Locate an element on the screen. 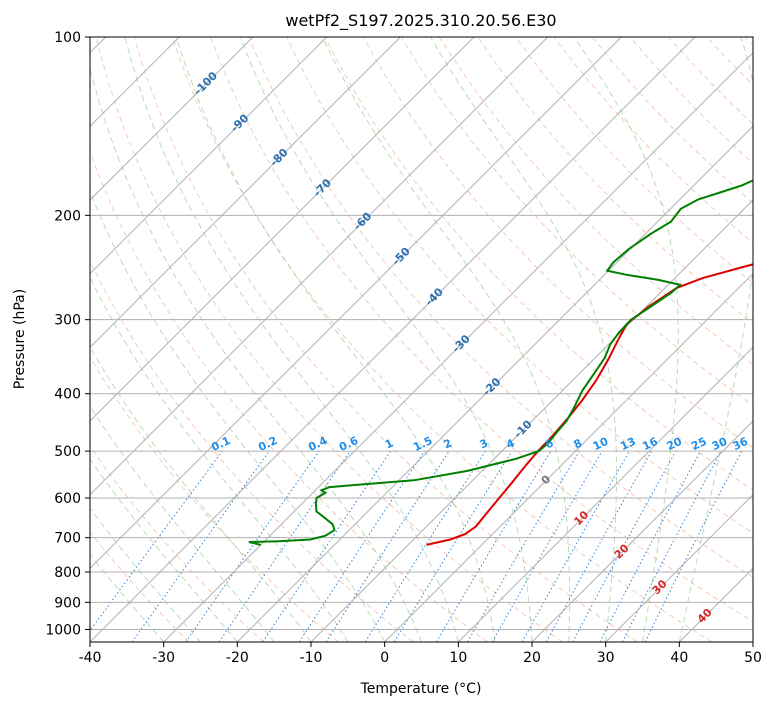  y-tick-label: 400 is located at coordinates (67, 395).